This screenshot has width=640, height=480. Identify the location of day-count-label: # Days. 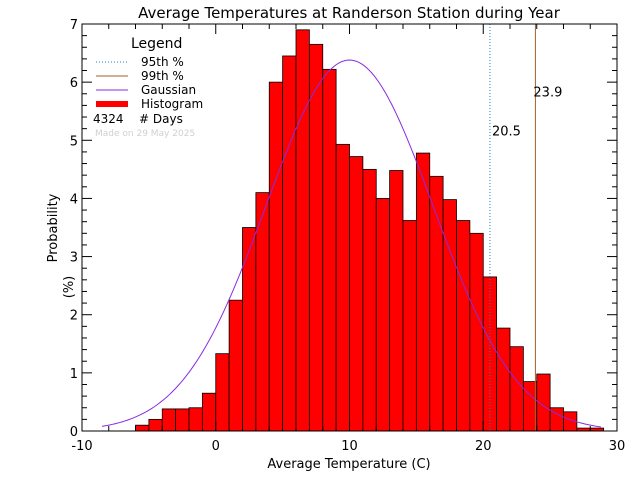
(161, 119).